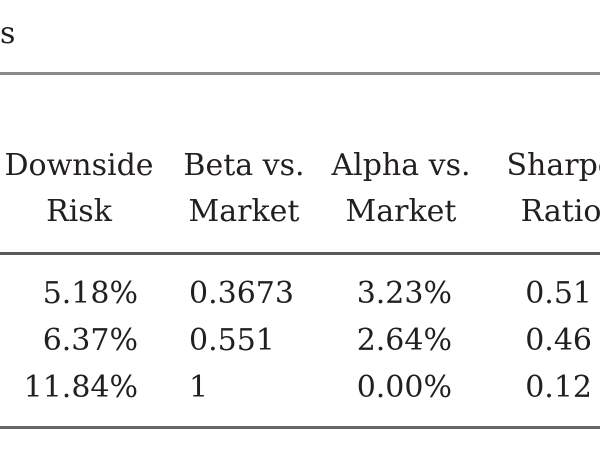  I want to click on cell-beta: 0.551, so click(232, 340).